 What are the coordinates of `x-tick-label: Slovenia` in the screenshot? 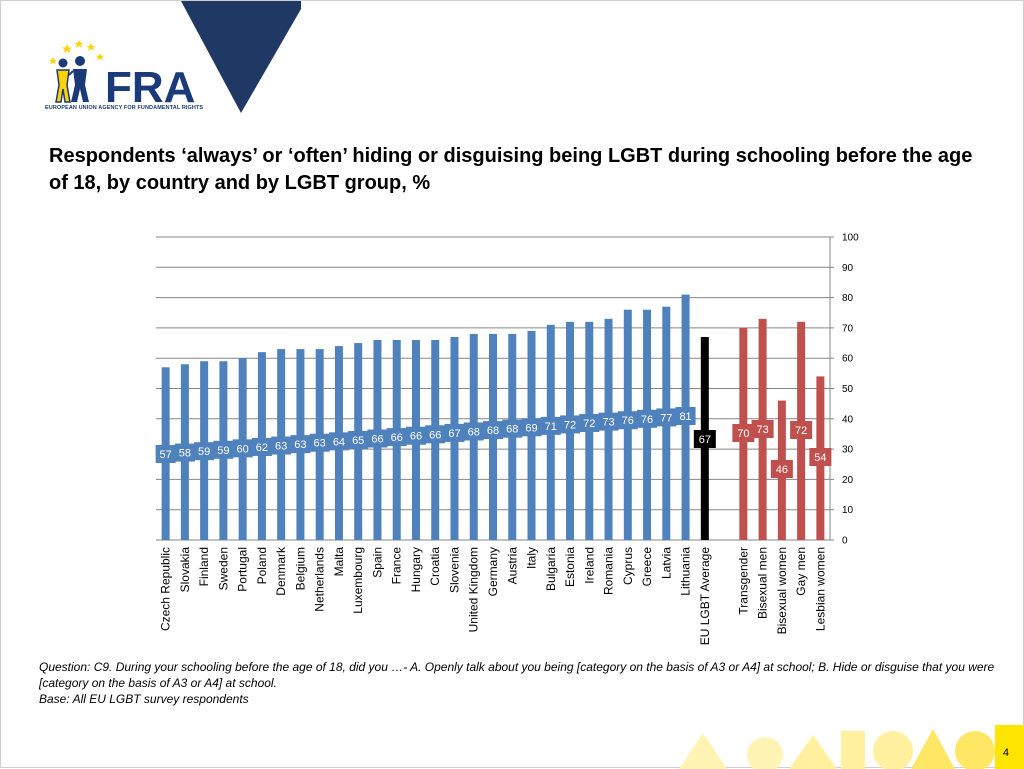 It's located at (454, 570).